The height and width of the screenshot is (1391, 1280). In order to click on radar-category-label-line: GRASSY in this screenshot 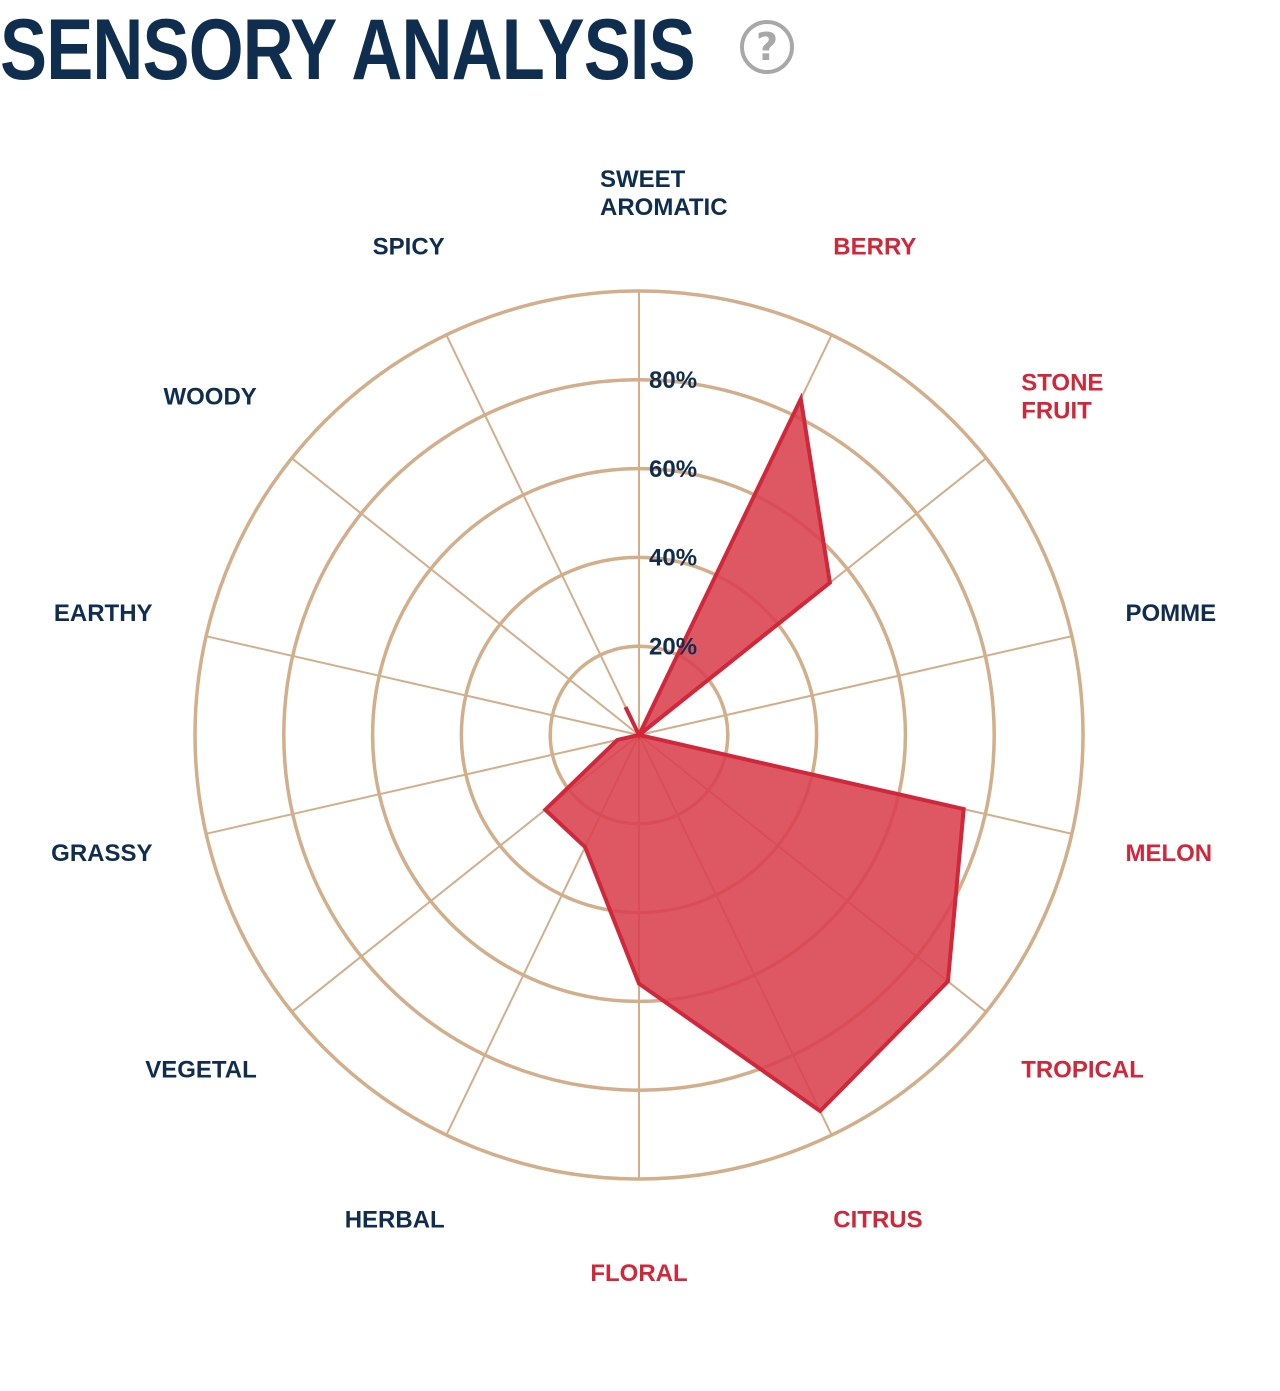, I will do `click(101, 854)`.